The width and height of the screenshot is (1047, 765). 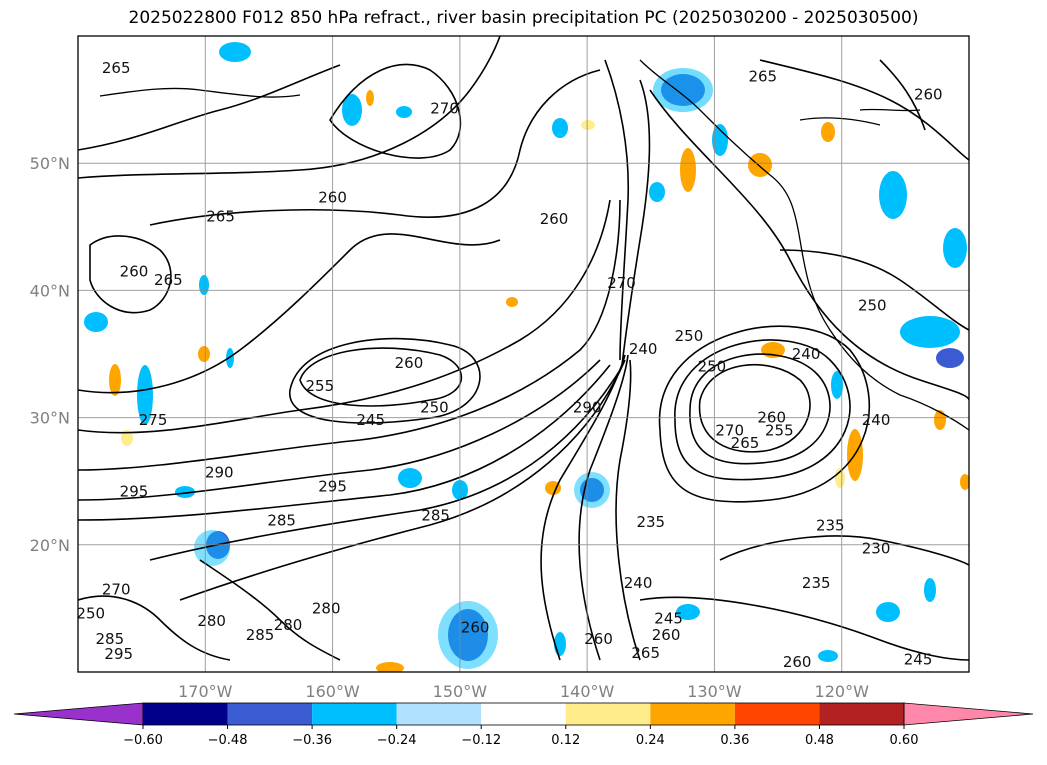 What do you see at coordinates (819, 740) in the screenshot?
I see `colorbar-tick-label: 0.48` at bounding box center [819, 740].